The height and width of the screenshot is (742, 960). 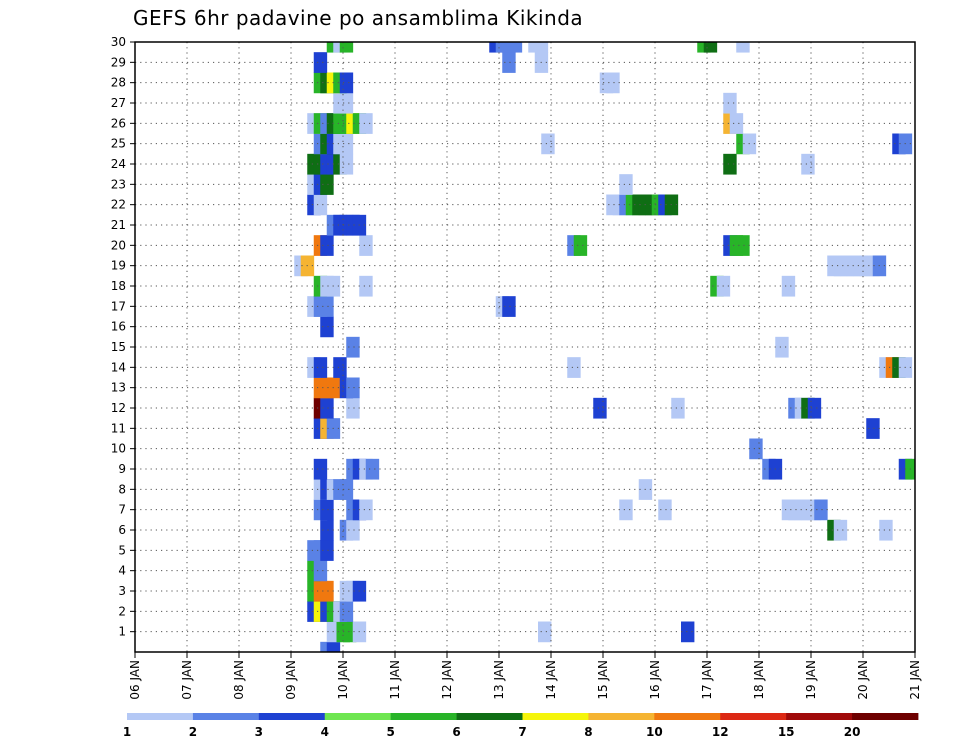 I want to click on y-tick-label: 19, so click(x=118, y=266).